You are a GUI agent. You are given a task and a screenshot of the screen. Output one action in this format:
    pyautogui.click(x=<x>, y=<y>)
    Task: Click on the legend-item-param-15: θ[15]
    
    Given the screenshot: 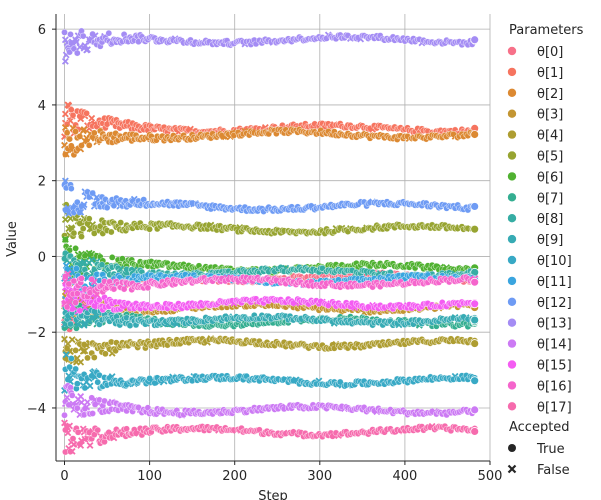 What is the action you would take?
    pyautogui.click(x=539, y=366)
    